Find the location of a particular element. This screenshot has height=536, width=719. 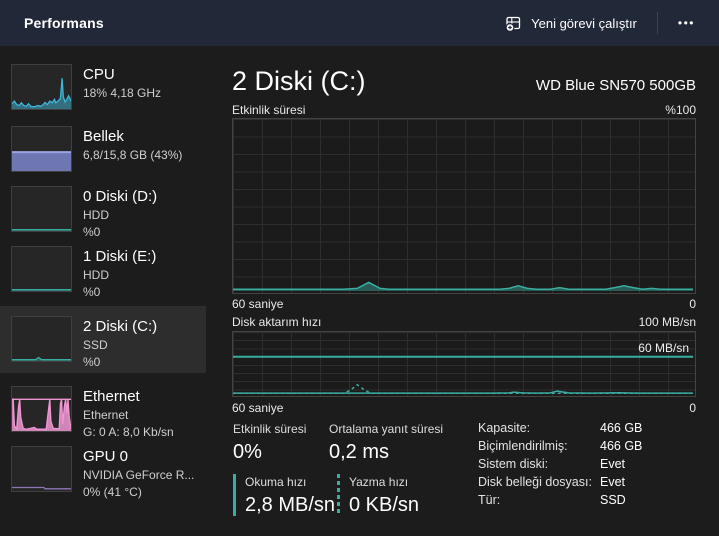

sidebar-item-sub: SSD is located at coordinates (95, 345).